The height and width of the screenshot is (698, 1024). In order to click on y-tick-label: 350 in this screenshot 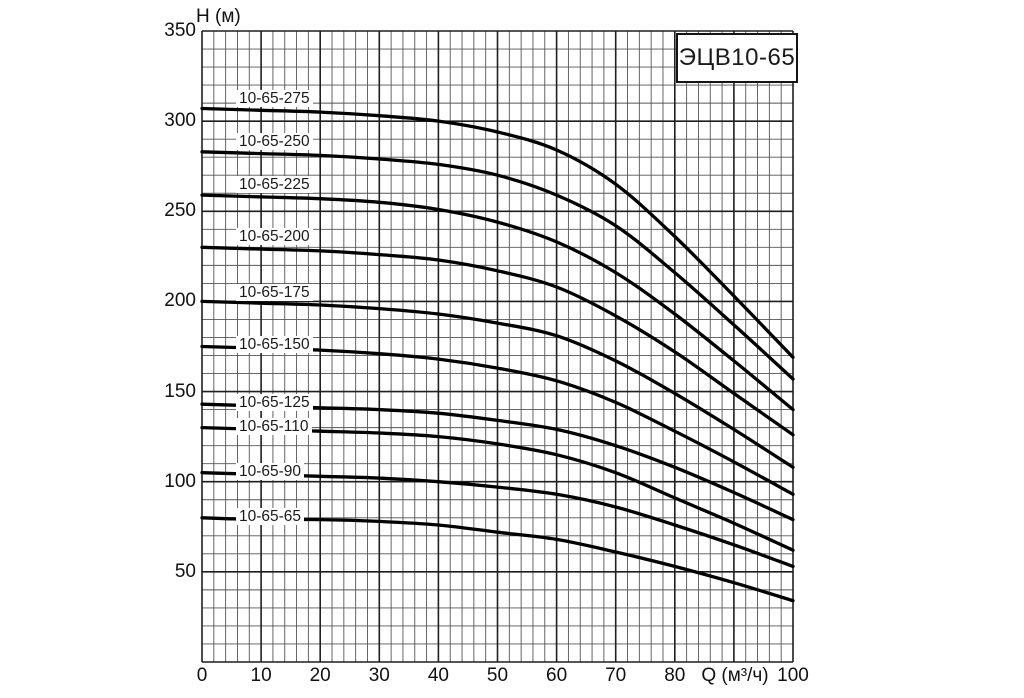, I will do `click(180, 30)`.